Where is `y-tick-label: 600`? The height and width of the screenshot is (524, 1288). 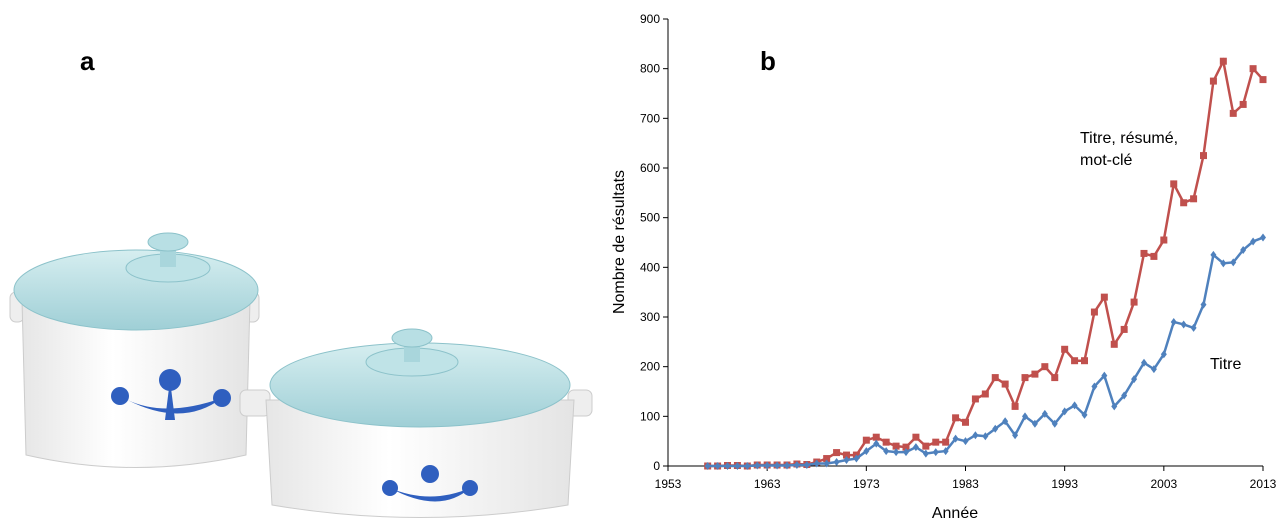
y-tick-label: 600 is located at coordinates (650, 168).